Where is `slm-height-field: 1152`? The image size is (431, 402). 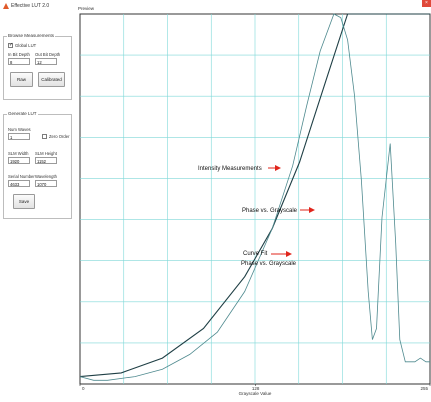
slm-height-field: 1152 is located at coordinates (46, 160).